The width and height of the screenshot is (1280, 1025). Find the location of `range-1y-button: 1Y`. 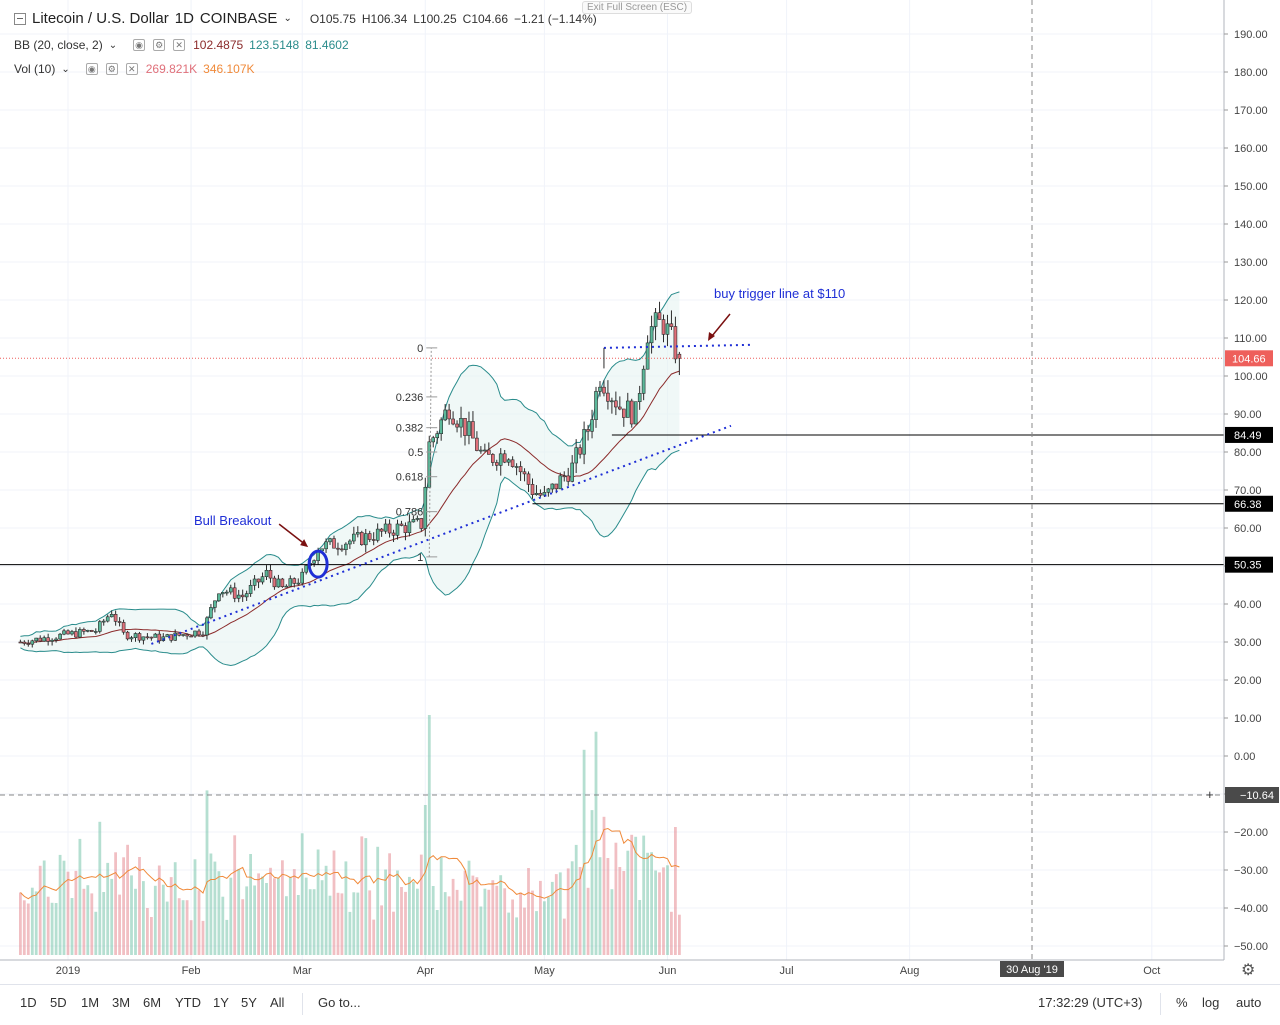

range-1y-button: 1Y is located at coordinates (221, 1002).